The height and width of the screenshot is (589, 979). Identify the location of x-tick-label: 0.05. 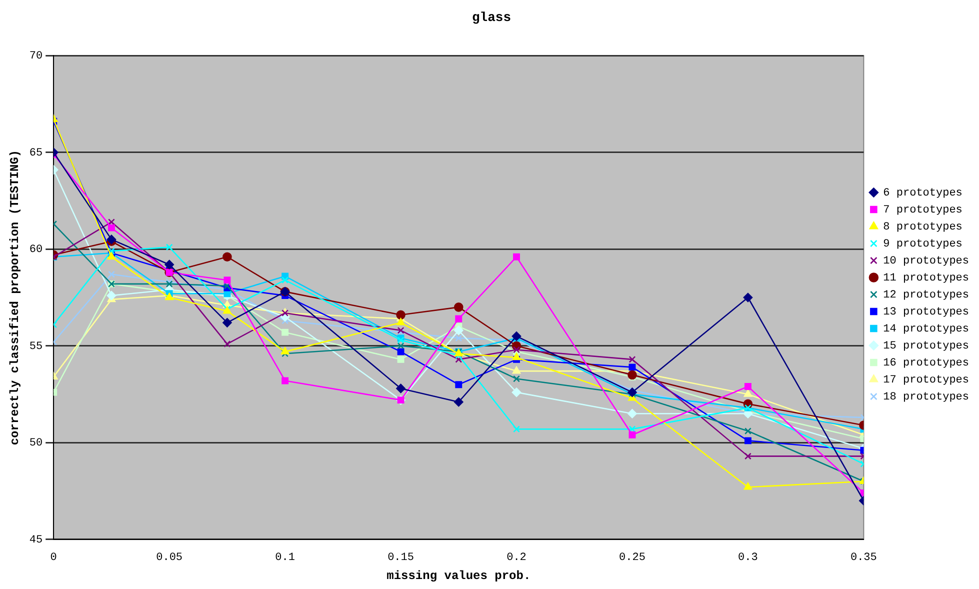
(169, 558).